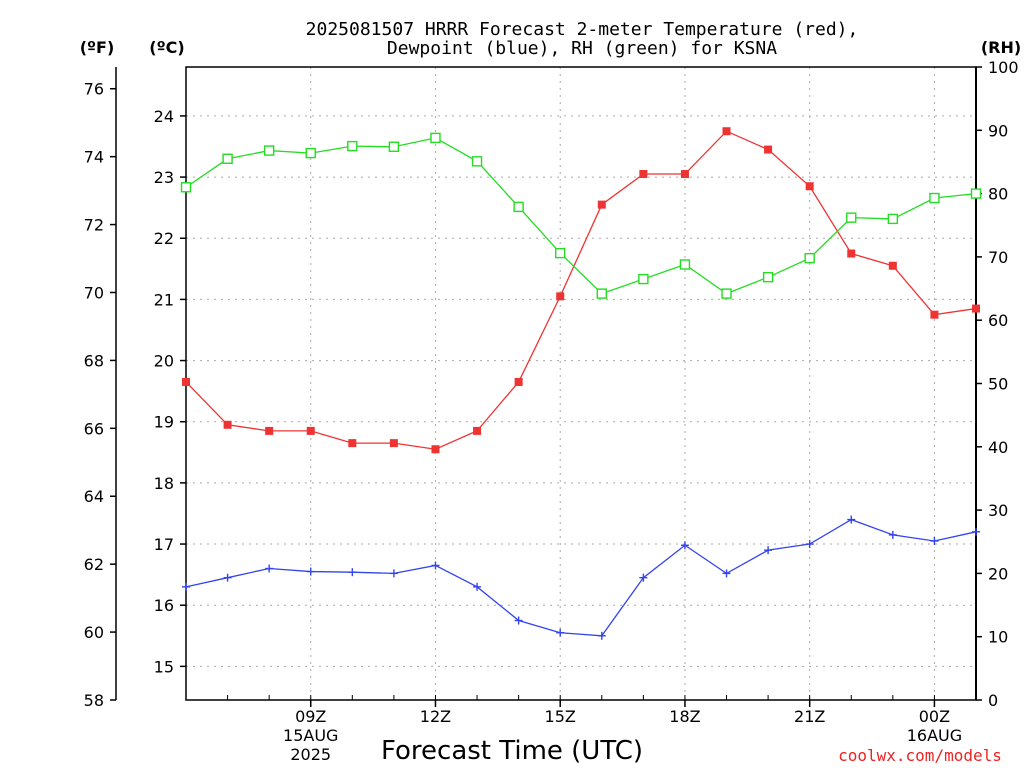 The width and height of the screenshot is (1024, 768). Describe the element at coordinates (94, 225) in the screenshot. I see `fahrenheit-tick-label: 72` at that location.